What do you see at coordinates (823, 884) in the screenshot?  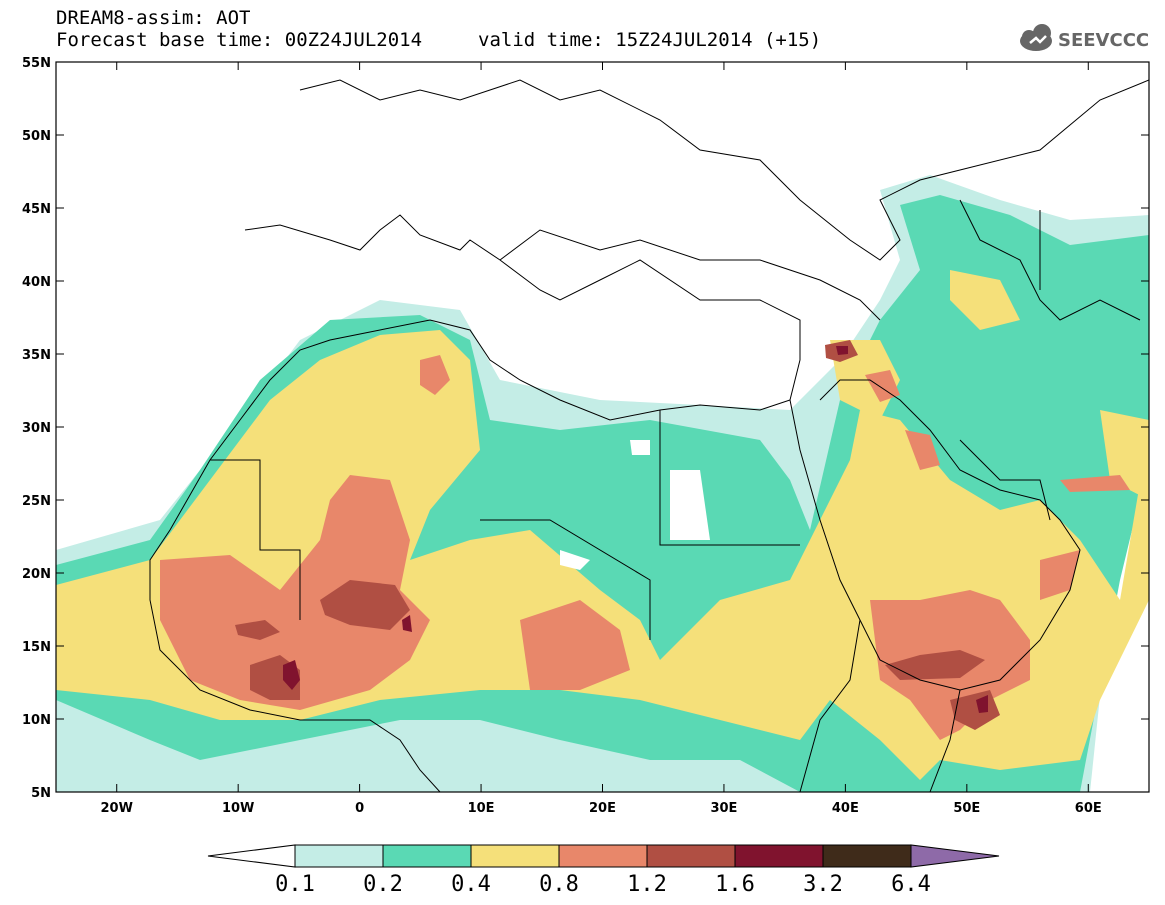 I see `colorbar-label: 3.2` at bounding box center [823, 884].